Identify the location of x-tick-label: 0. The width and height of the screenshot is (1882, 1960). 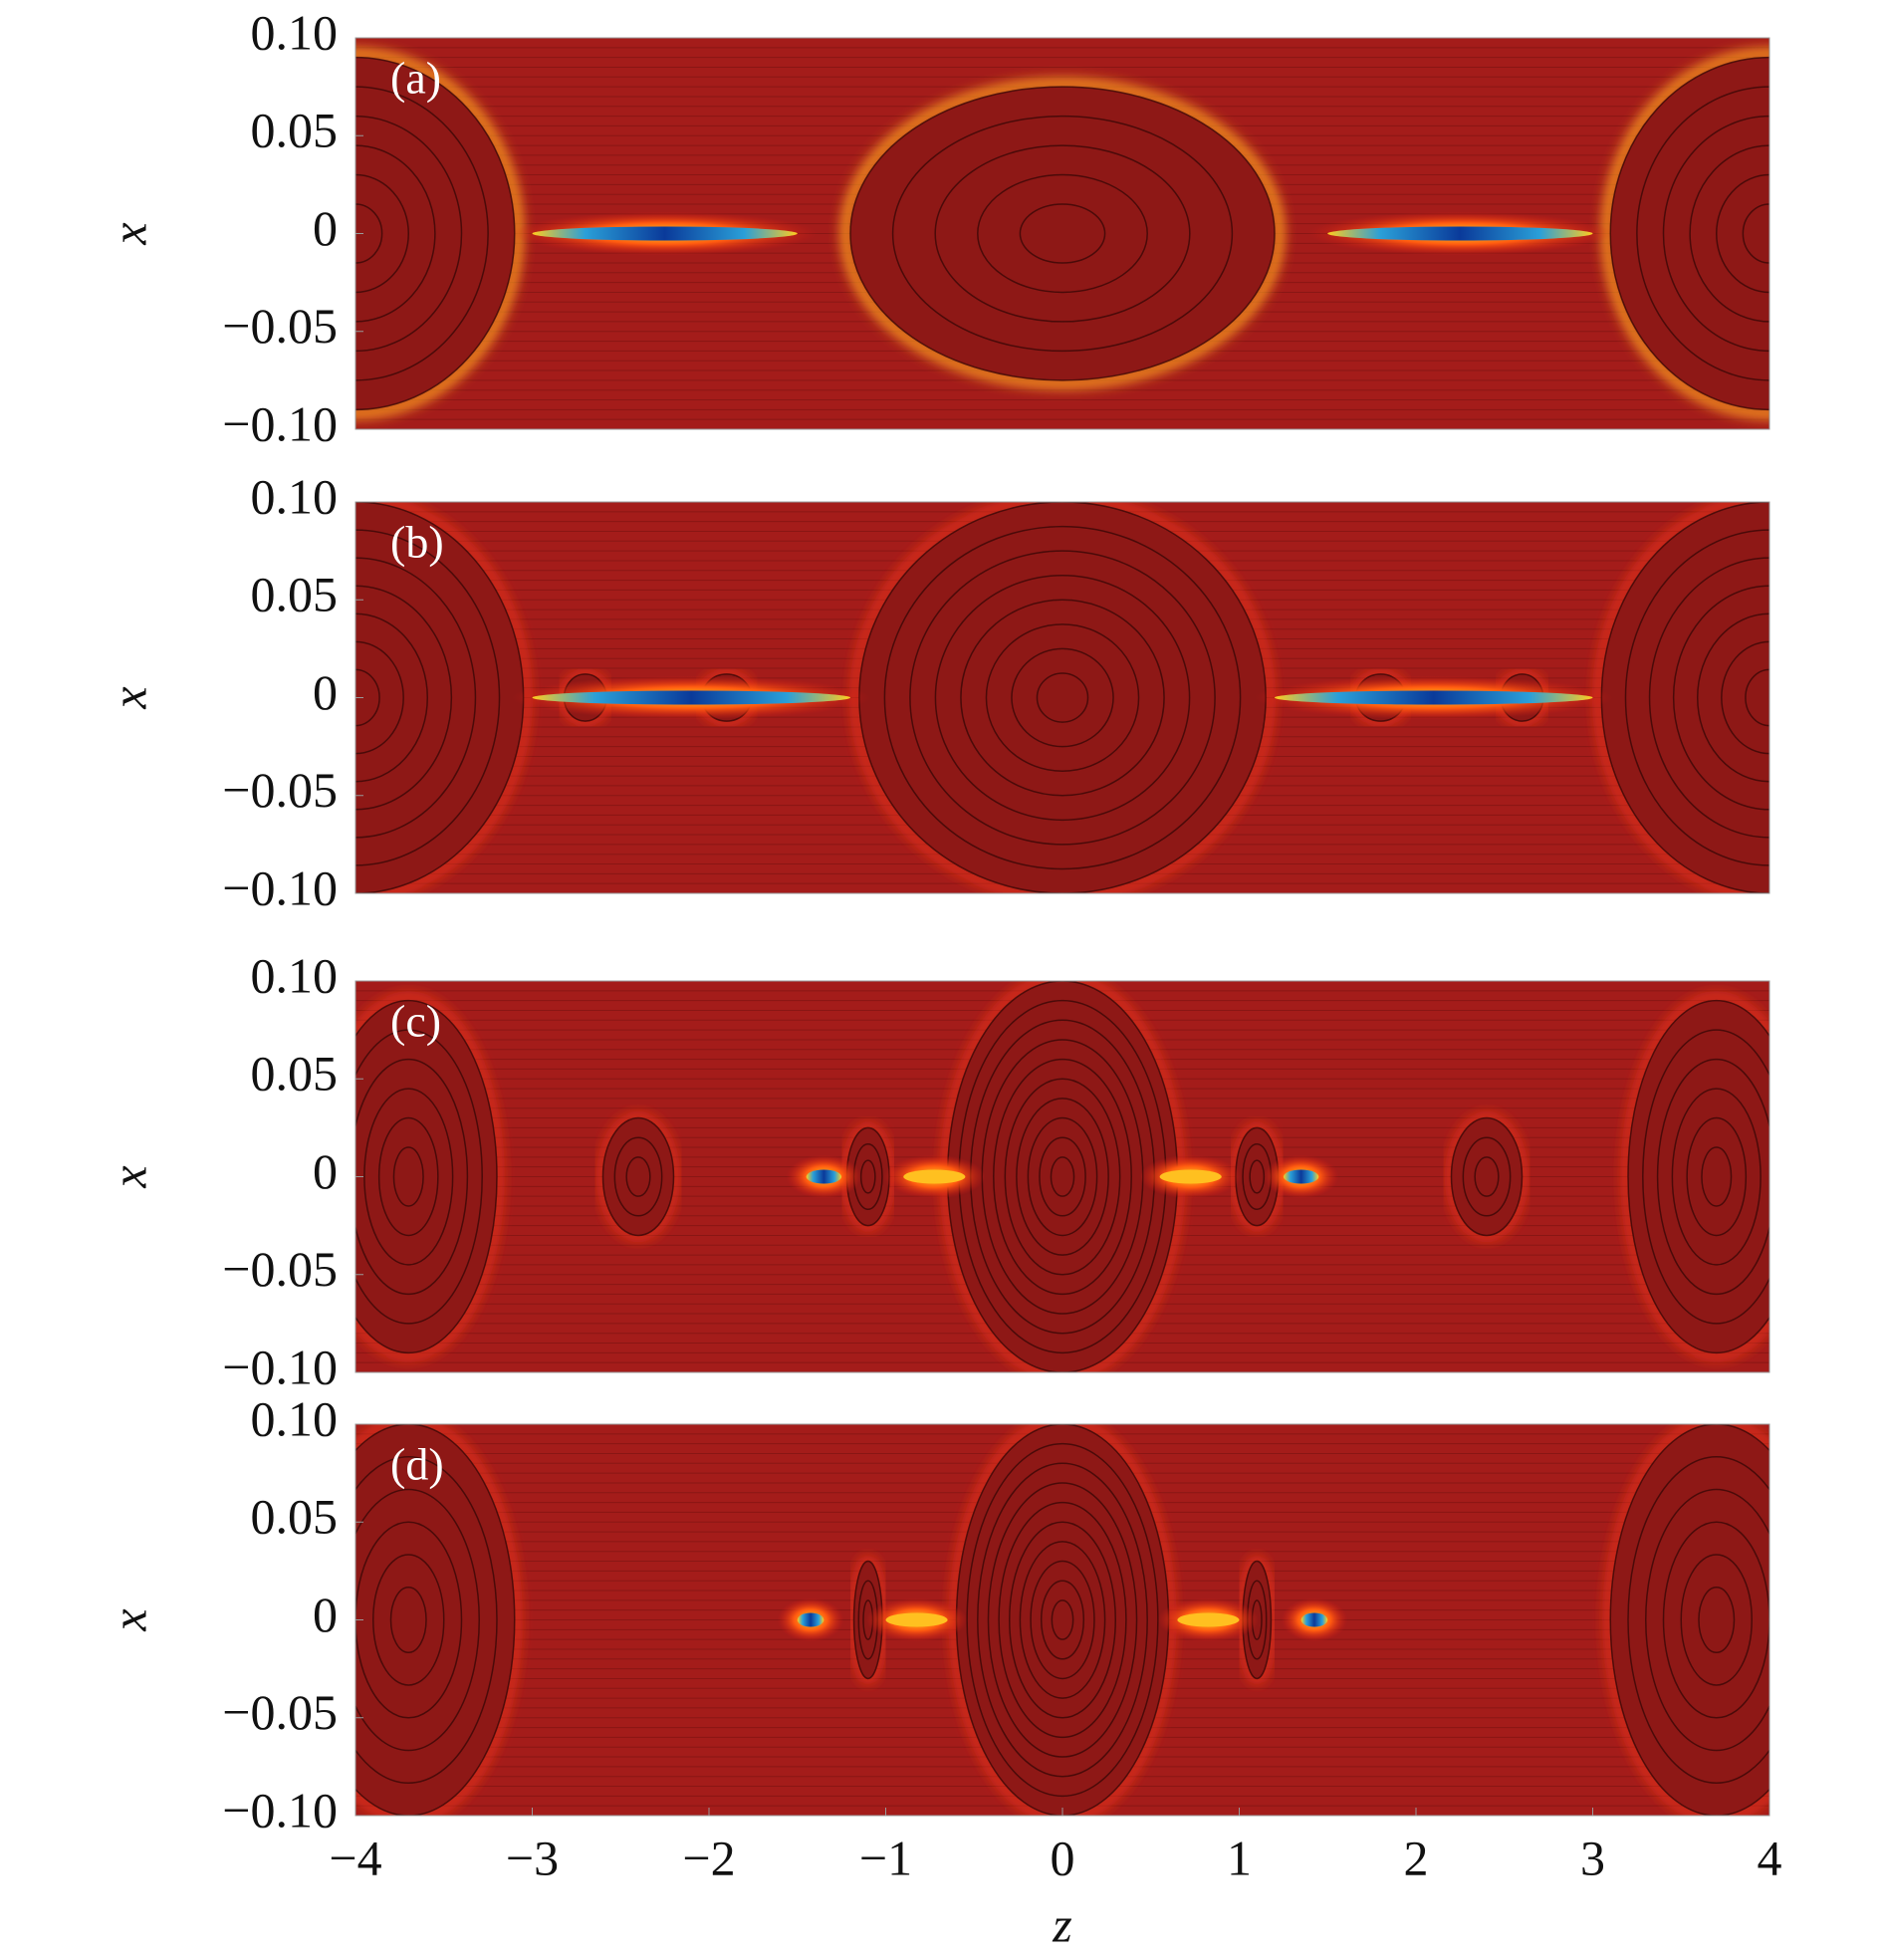
(1063, 1857).